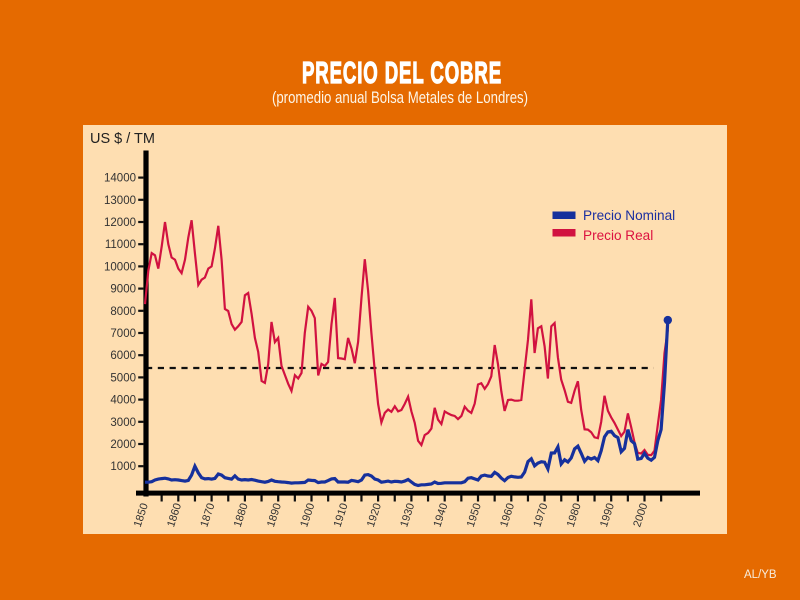  I want to click on svg-text: 1910, so click(341, 515).